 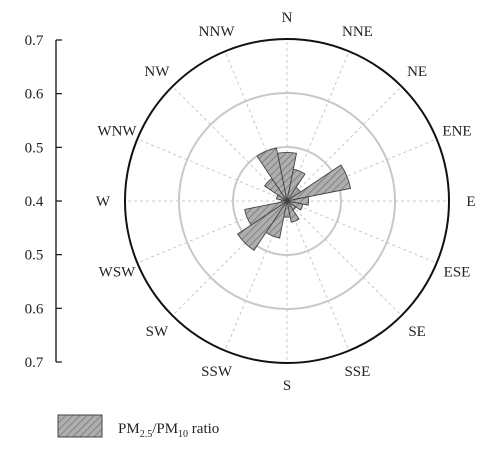 I want to click on direction-label-nw: NW, so click(x=157, y=72).